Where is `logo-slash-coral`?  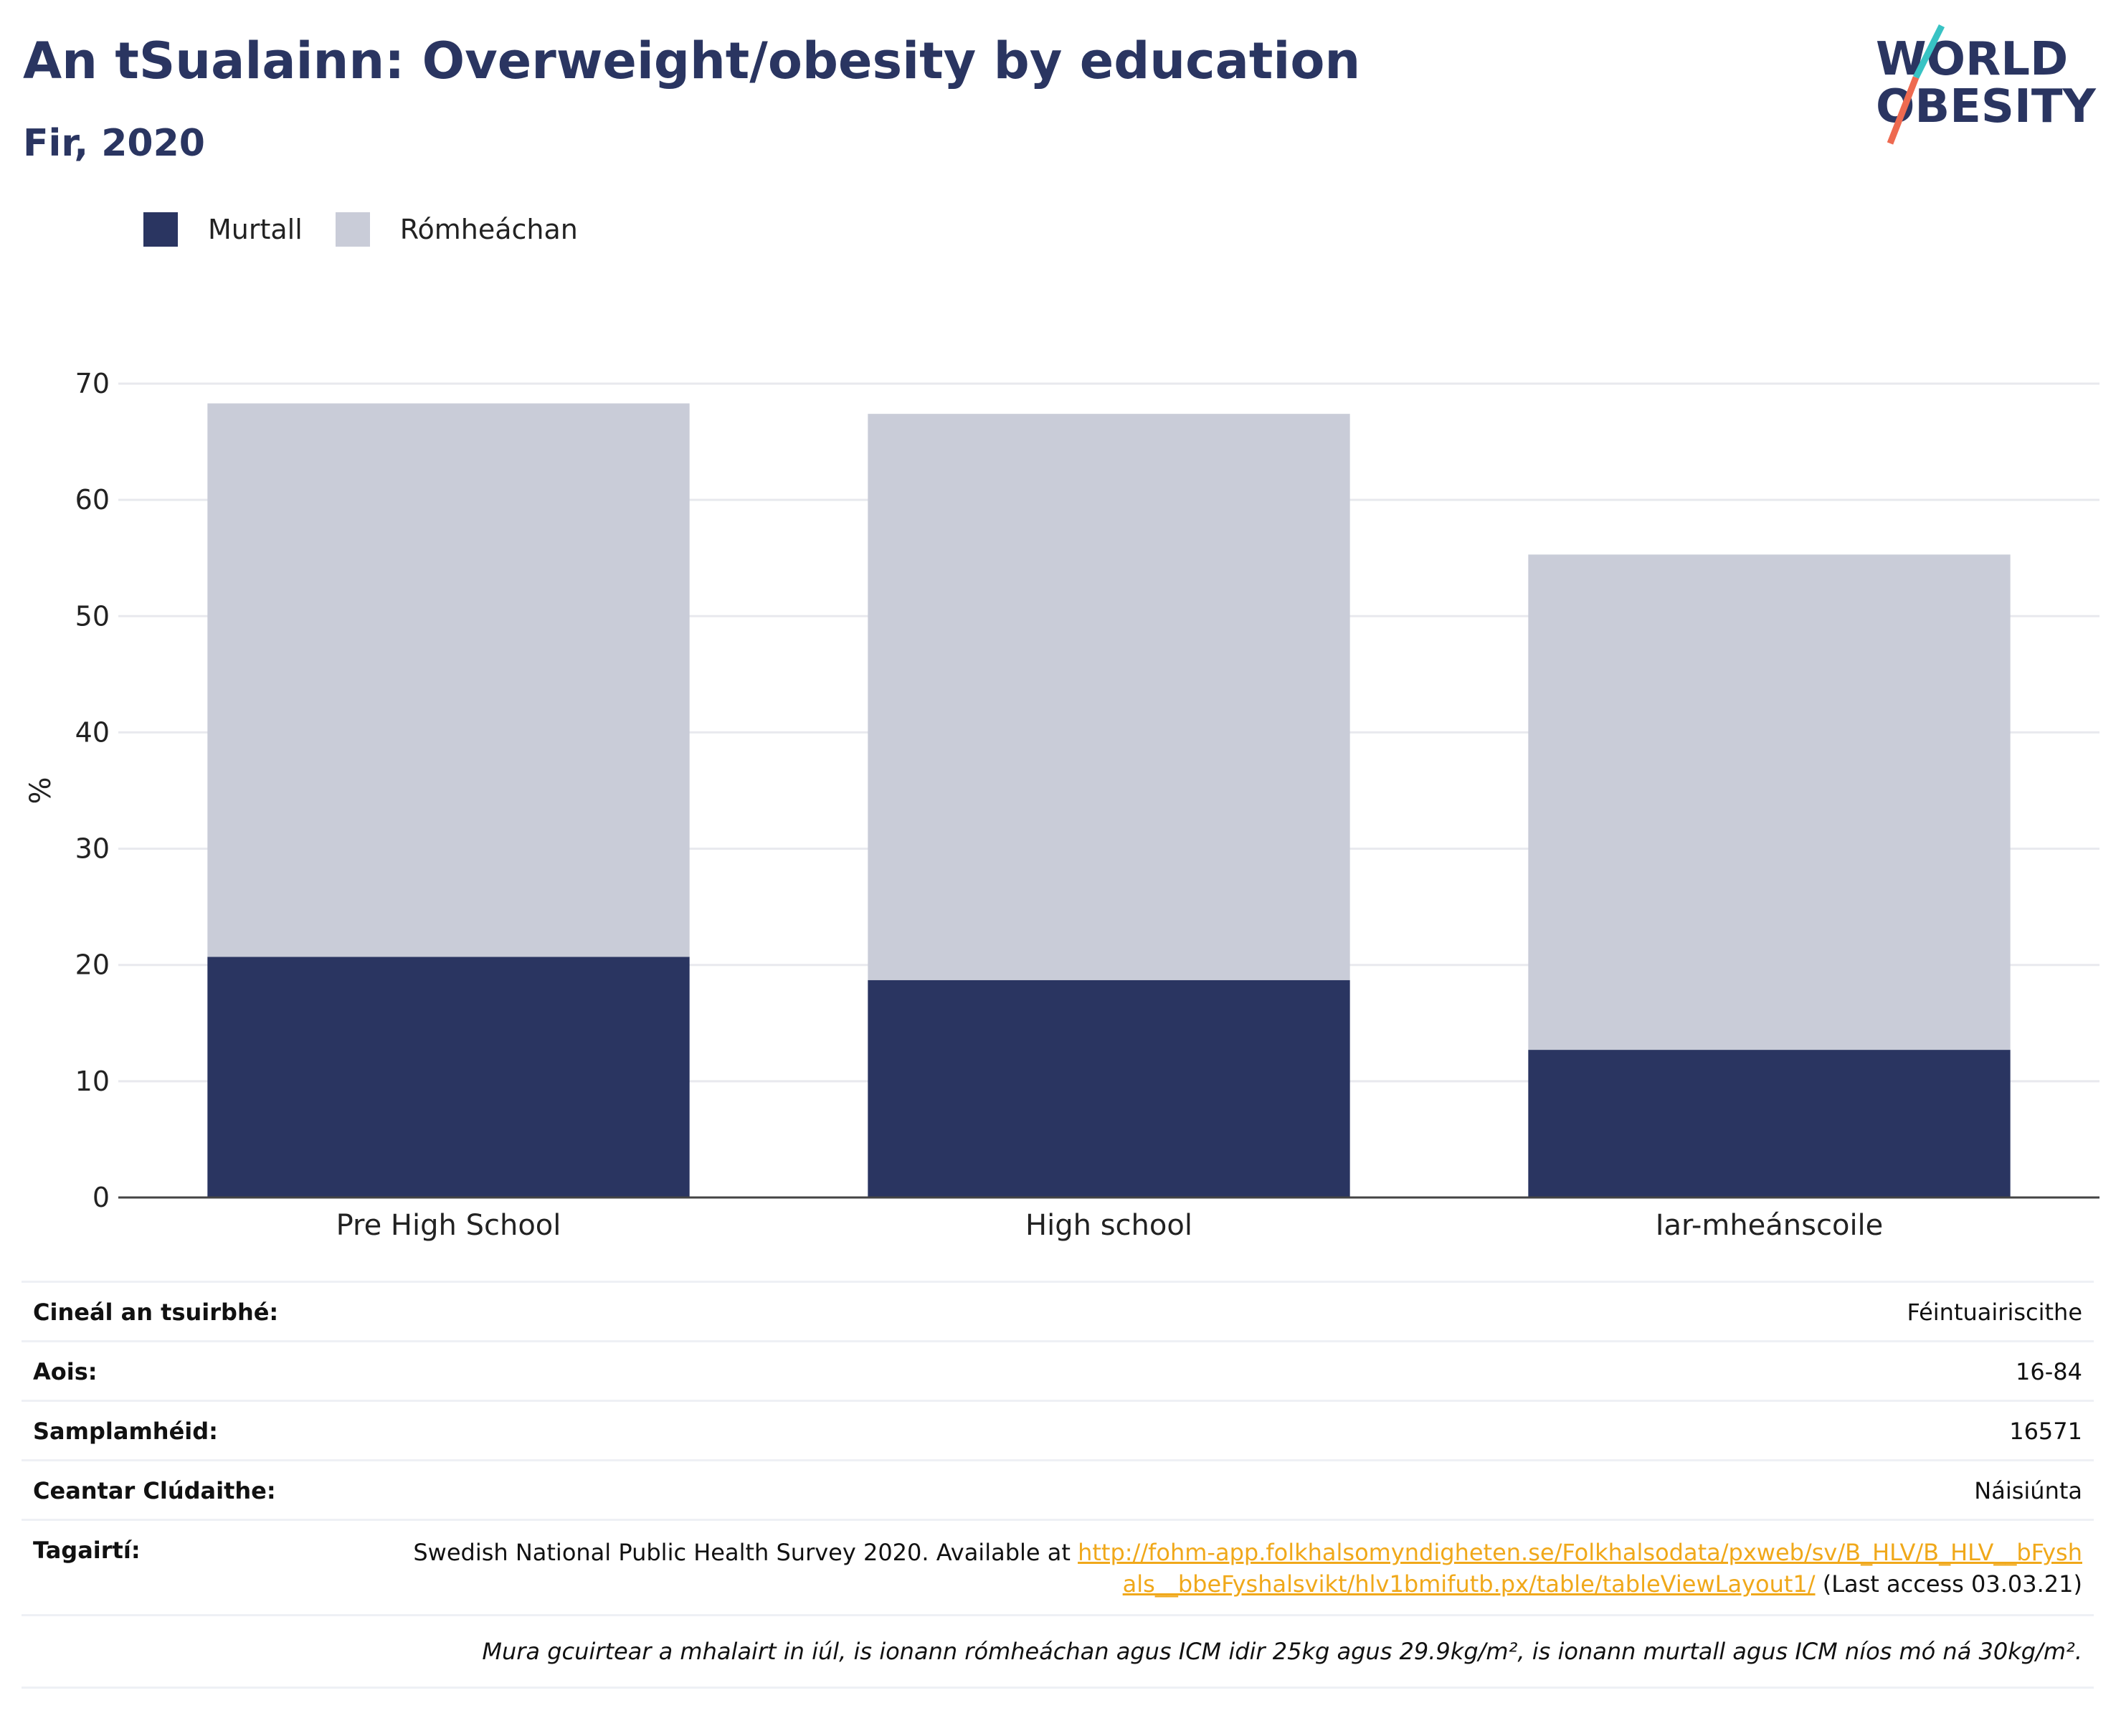
logo-slash-coral is located at coordinates (1903, 111).